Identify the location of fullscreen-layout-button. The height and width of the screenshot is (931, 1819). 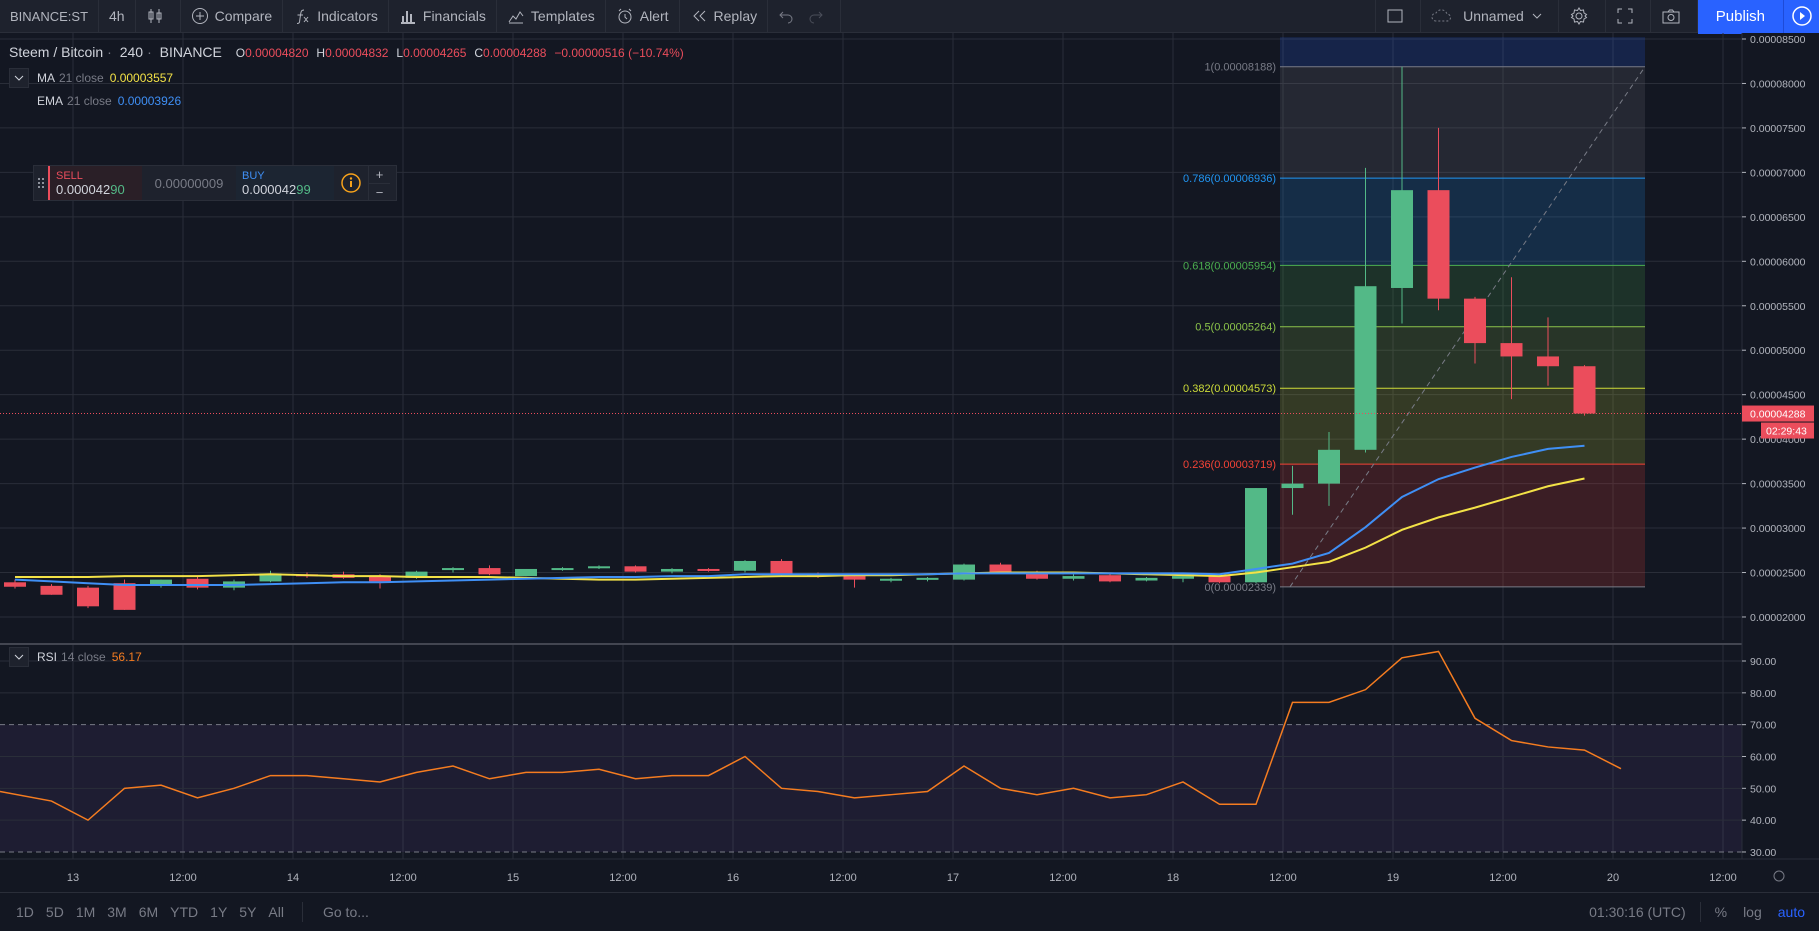
(1398, 16).